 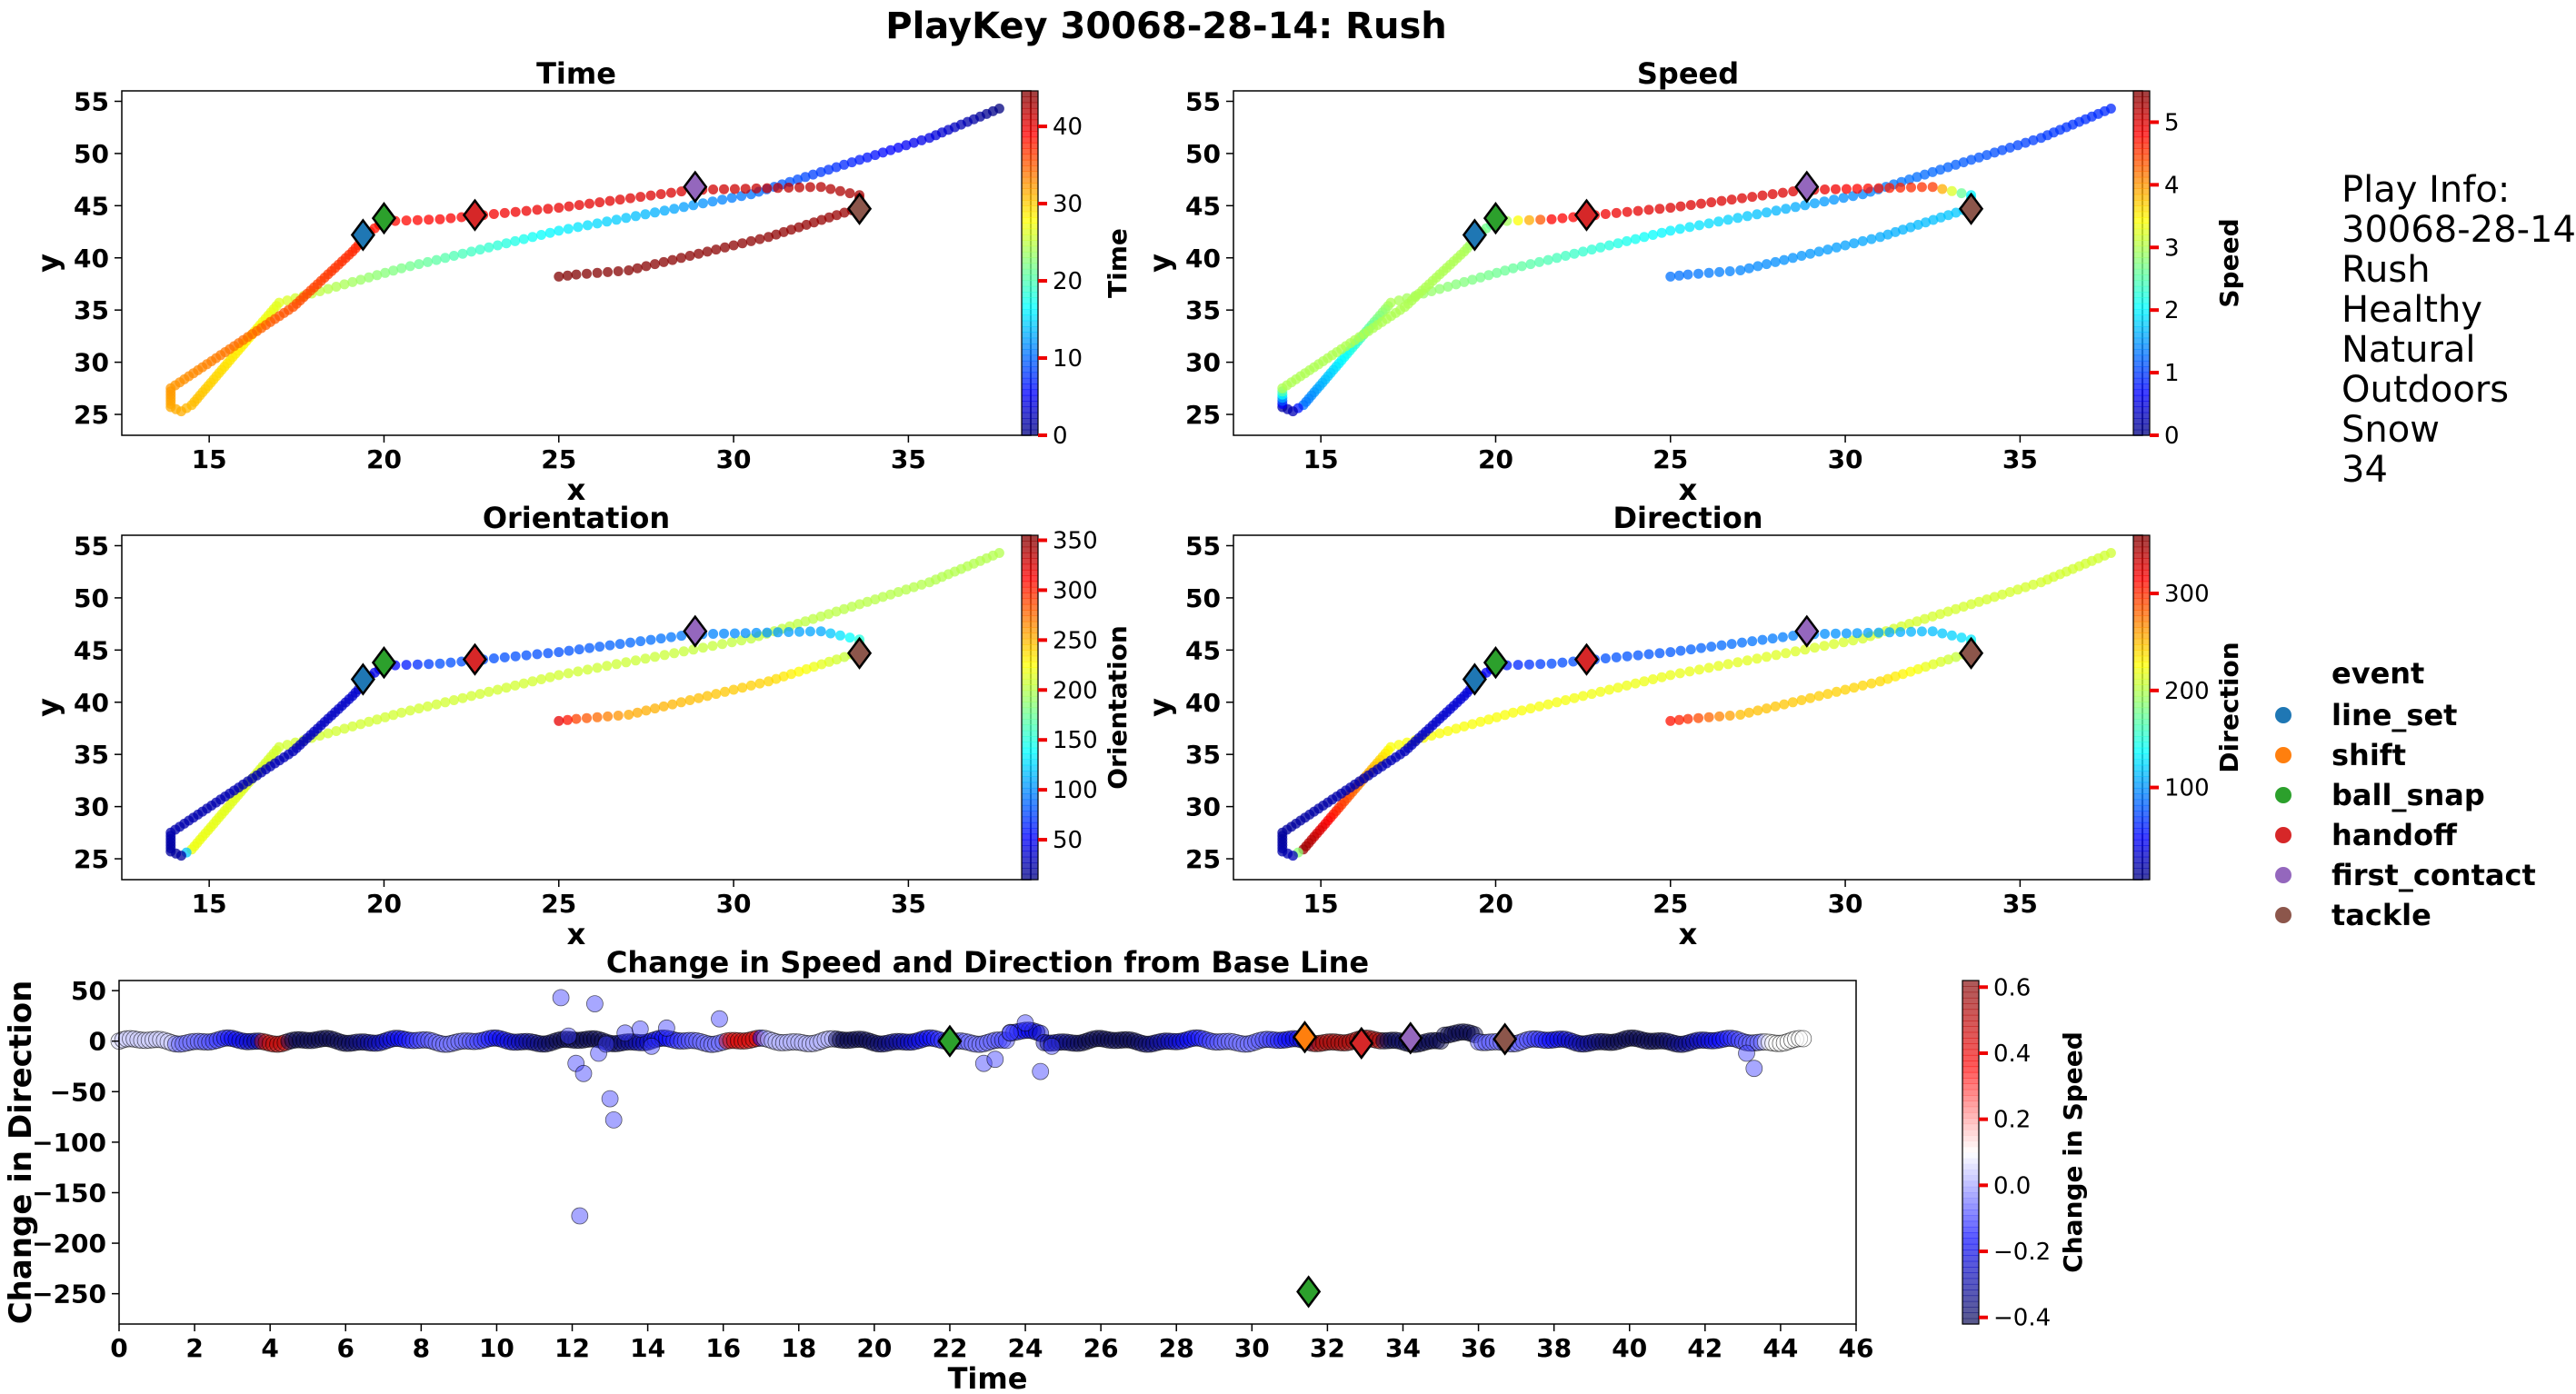 I want to click on x-tick-label: 20, so click(x=1495, y=459).